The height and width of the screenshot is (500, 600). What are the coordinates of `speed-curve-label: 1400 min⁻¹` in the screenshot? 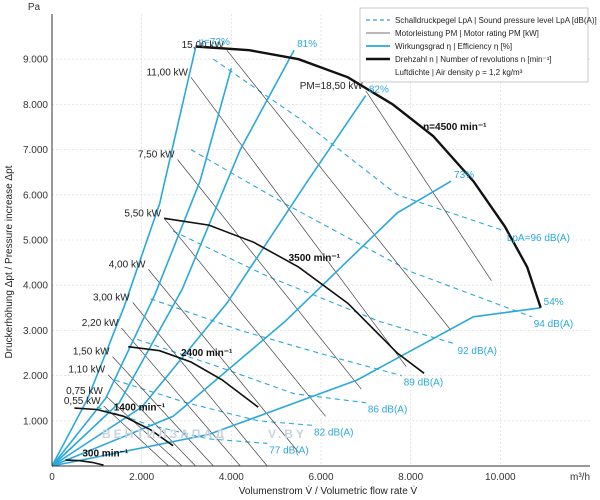 It's located at (140, 407).